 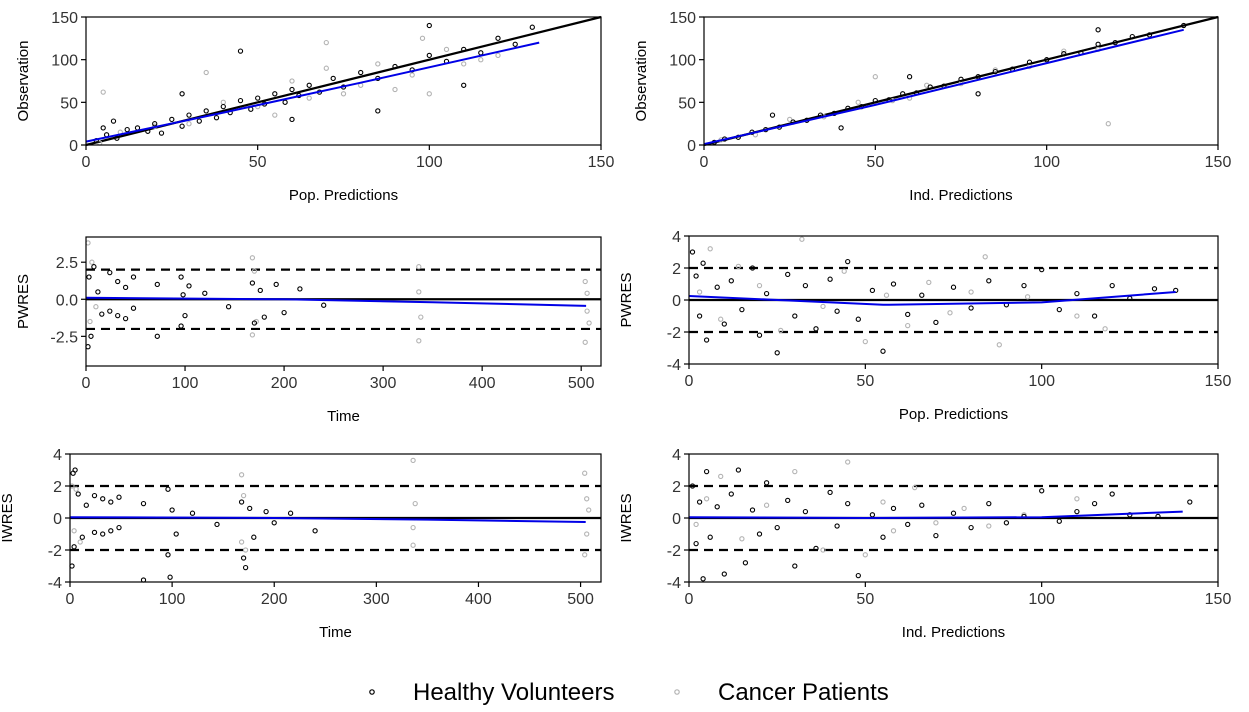 I want to click on y-tick-label: 4, so click(x=676, y=237).